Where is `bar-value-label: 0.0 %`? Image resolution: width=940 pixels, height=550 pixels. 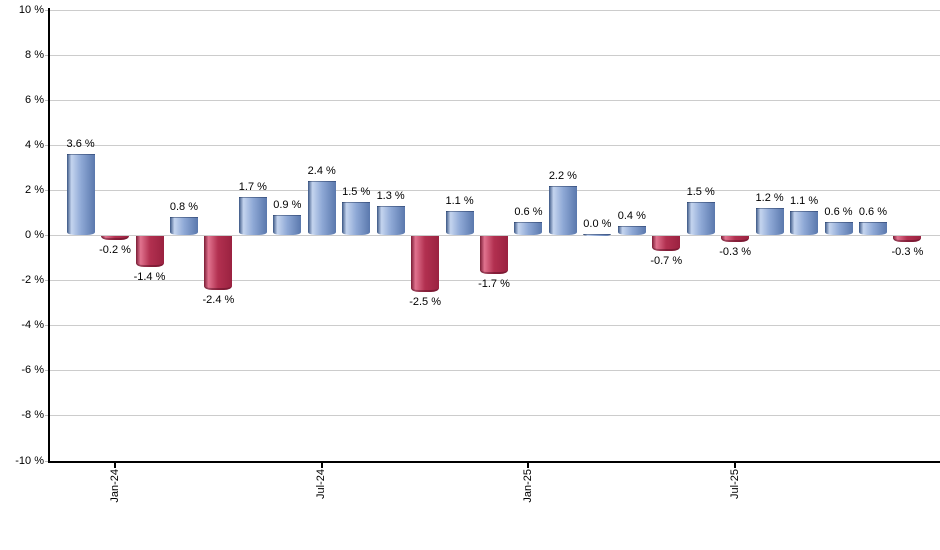
bar-value-label: 0.0 % is located at coordinates (597, 223).